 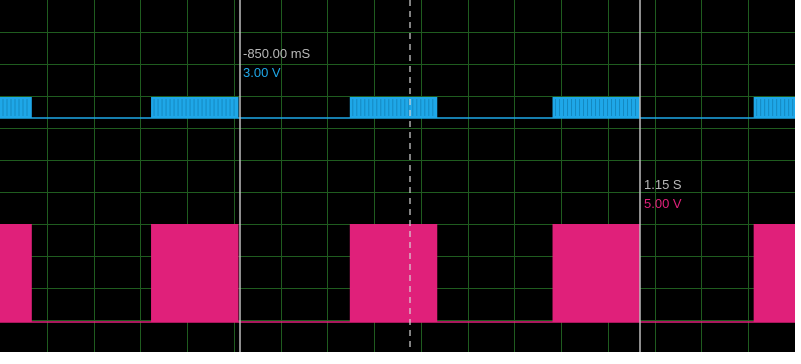 I want to click on cursor-b-time: 1.15 S, so click(x=663, y=184).